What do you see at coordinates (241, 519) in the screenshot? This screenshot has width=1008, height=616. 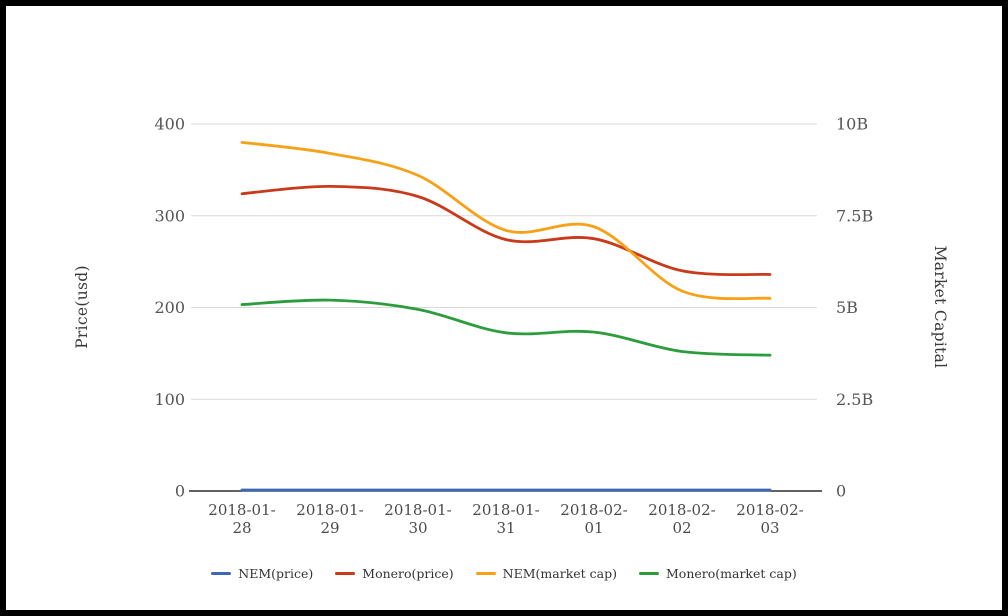 I see `x-axis-date-label: 2018-01-28` at bounding box center [241, 519].